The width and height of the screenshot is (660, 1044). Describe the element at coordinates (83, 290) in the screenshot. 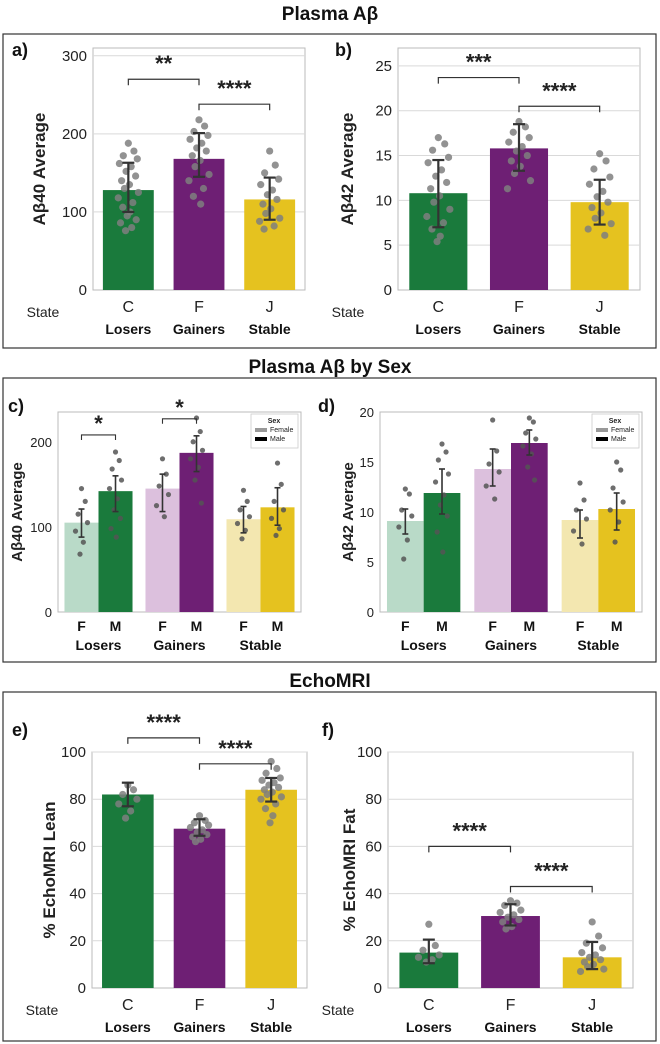

I see `y-tick-label: 0` at that location.